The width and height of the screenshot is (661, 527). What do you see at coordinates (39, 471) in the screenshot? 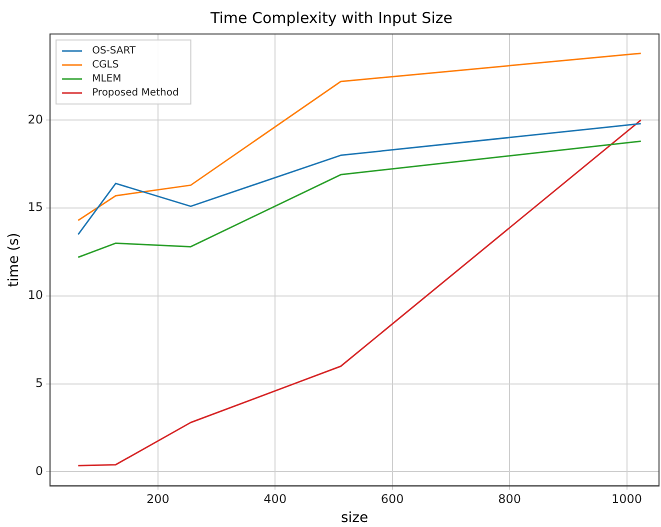
I see `y-tick-label: 0` at bounding box center [39, 471].